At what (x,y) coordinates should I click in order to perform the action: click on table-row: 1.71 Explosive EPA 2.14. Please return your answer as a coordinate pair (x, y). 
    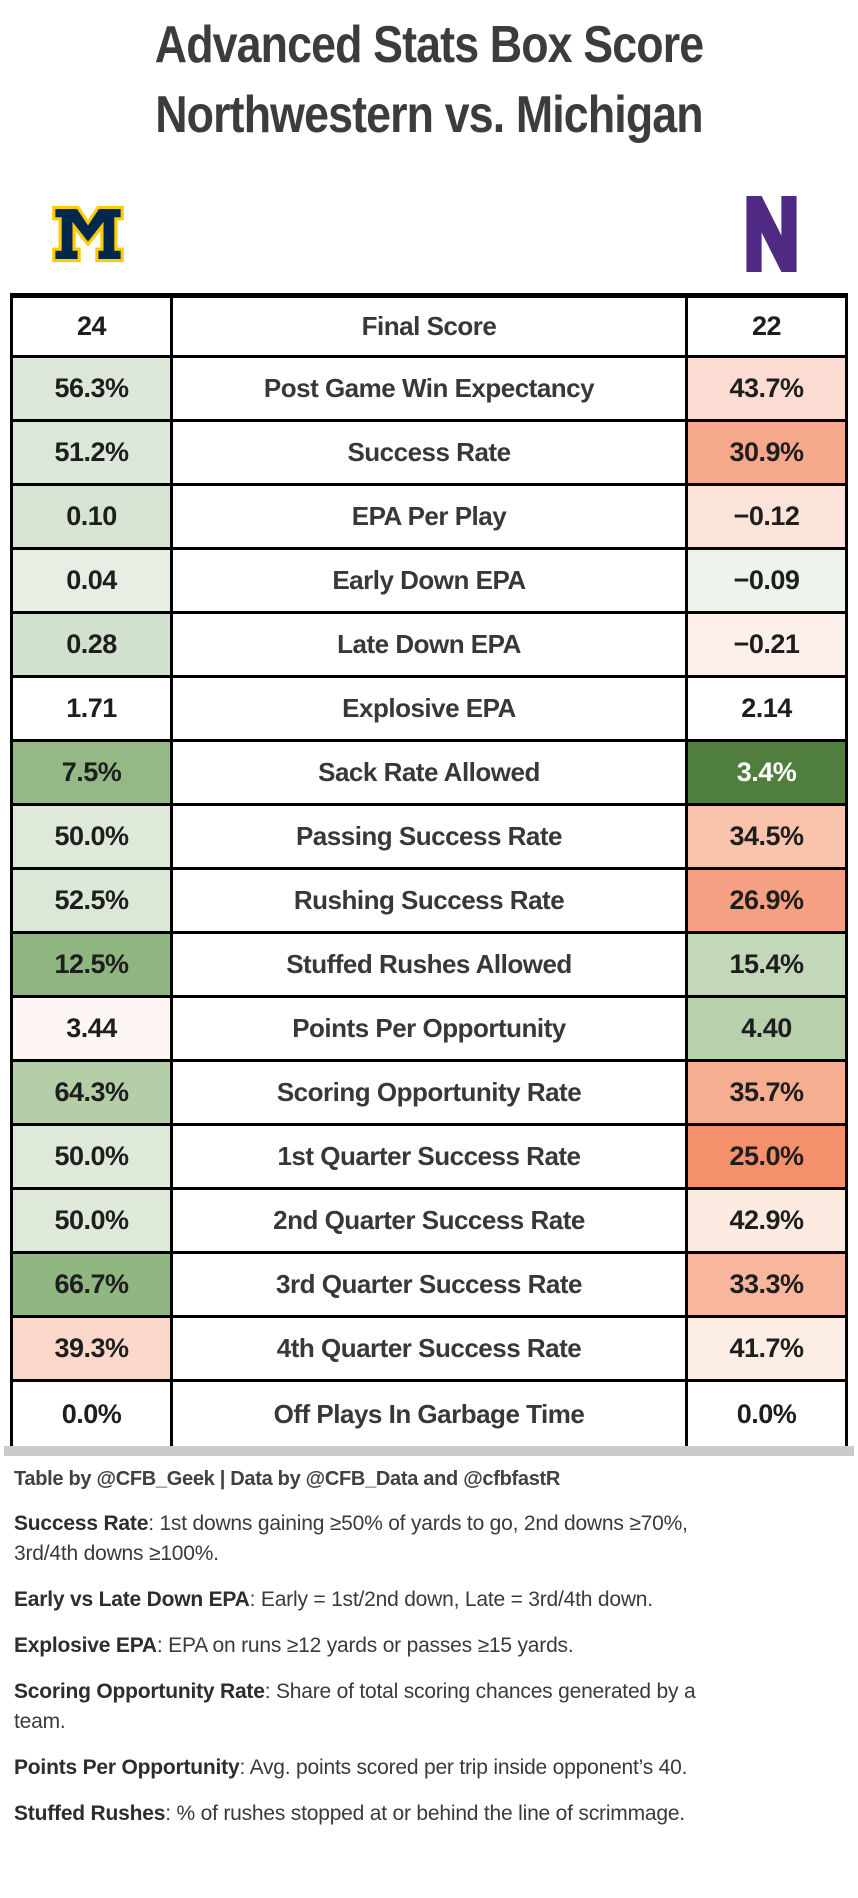
    Looking at the image, I should click on (429, 710).